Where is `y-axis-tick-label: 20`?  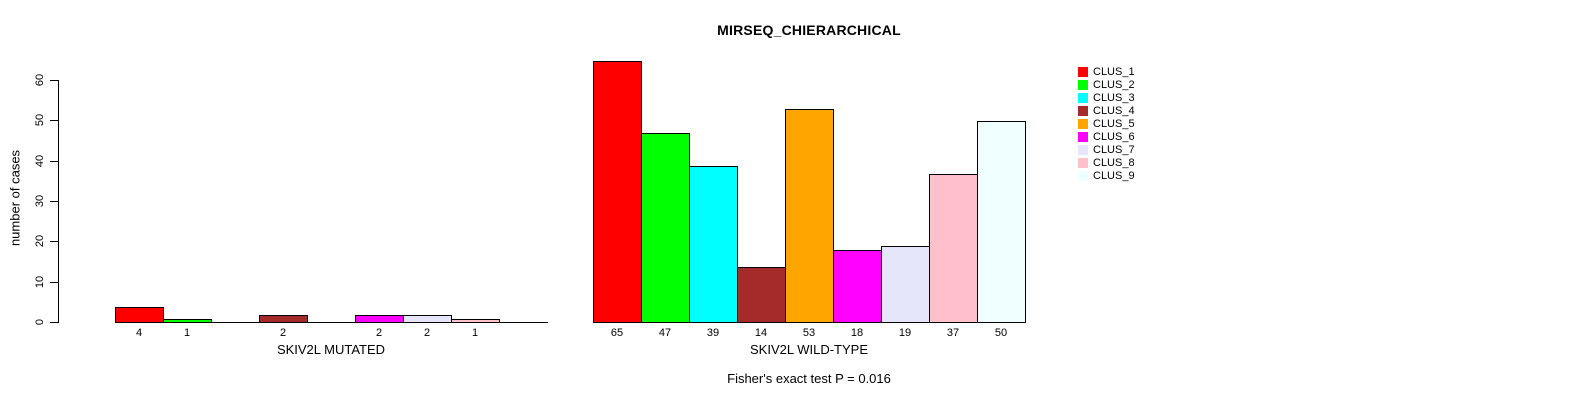
y-axis-tick-label: 20 is located at coordinates (40, 241).